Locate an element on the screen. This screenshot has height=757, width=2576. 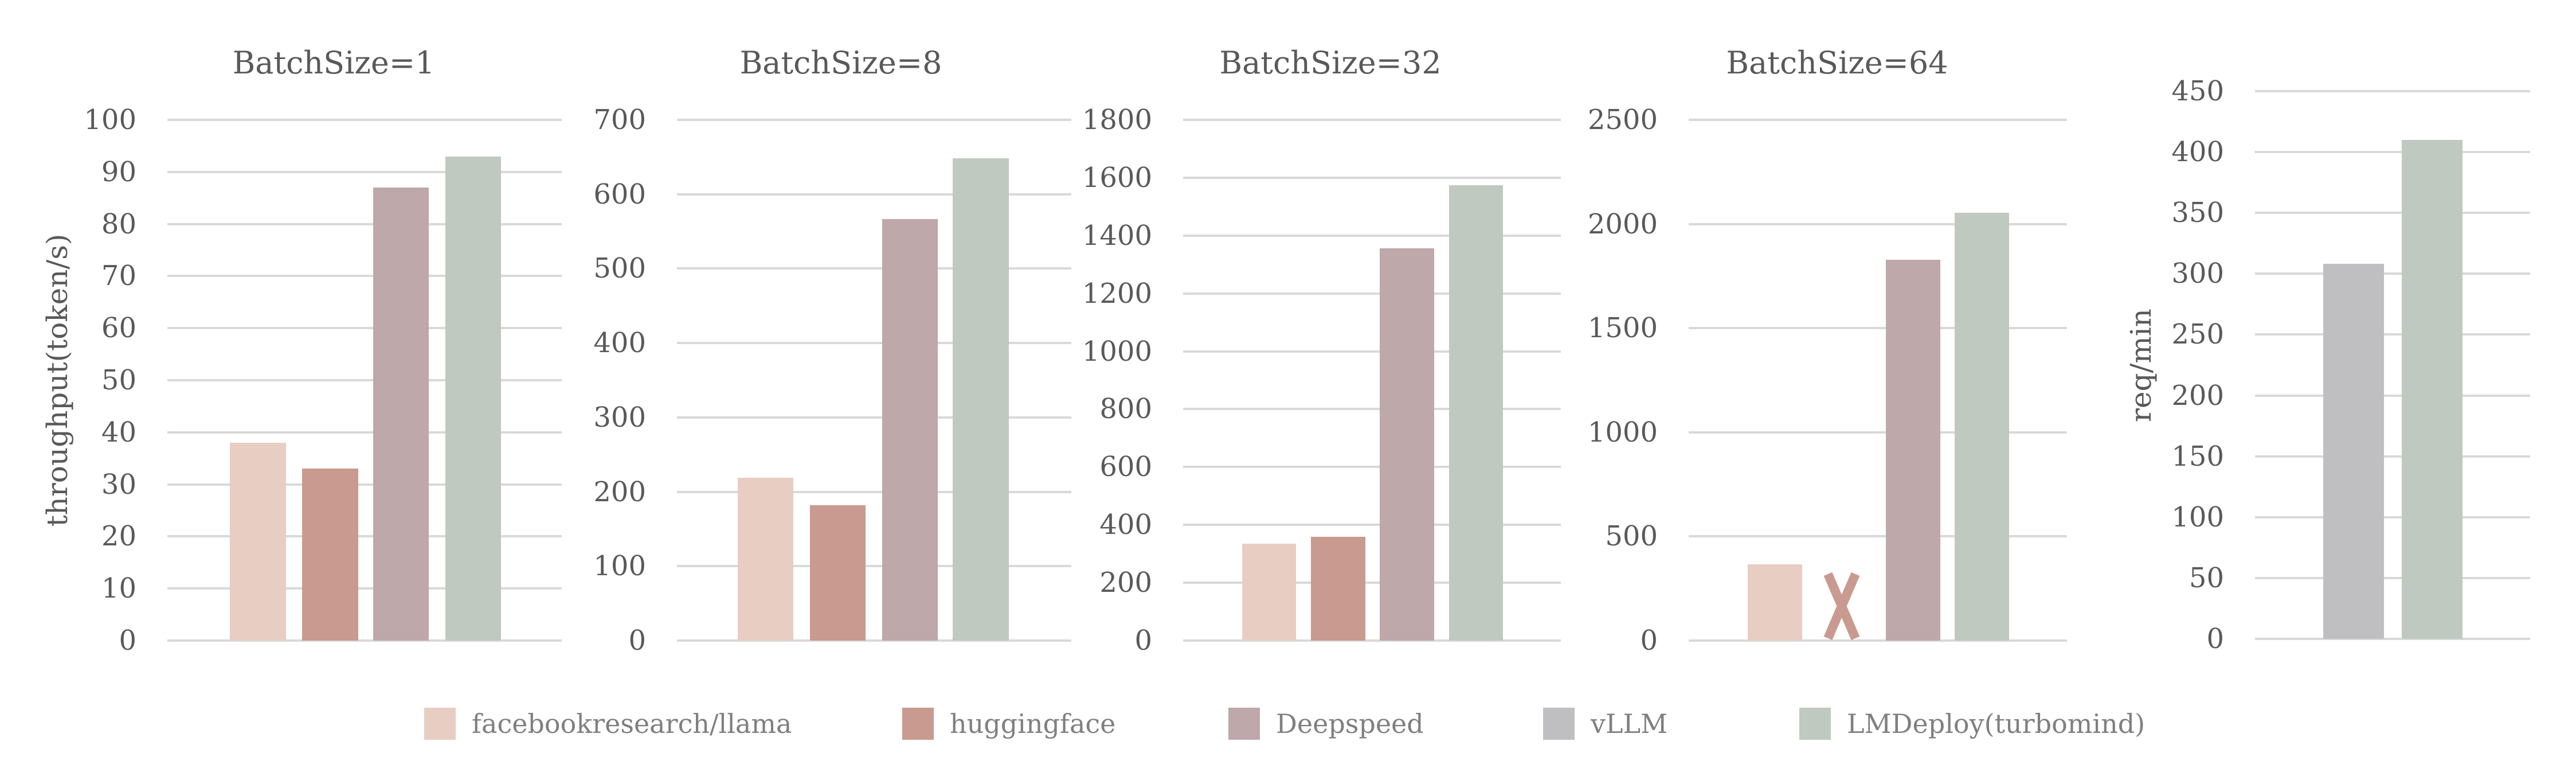
y-tick-label: 1000 is located at coordinates (1622, 432).